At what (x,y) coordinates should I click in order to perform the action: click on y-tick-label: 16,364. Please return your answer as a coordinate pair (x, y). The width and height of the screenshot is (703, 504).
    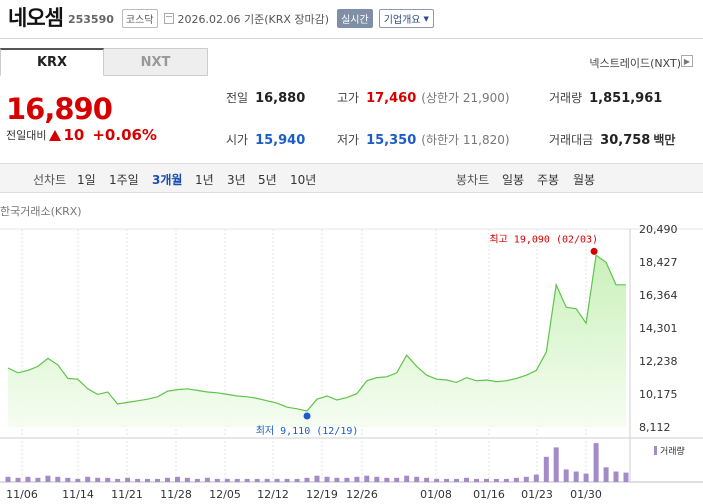
    Looking at the image, I should click on (658, 295).